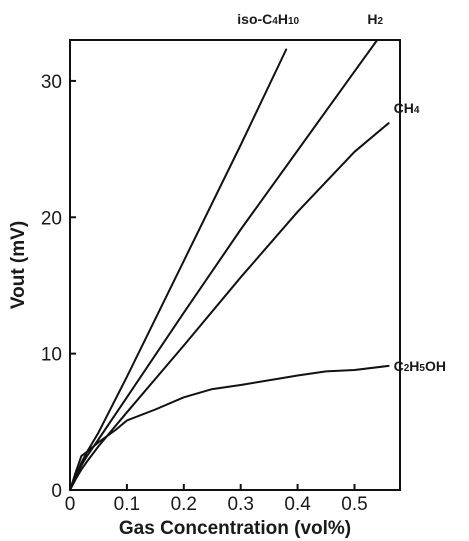 This screenshot has height=541, width=469. What do you see at coordinates (240, 504) in the screenshot?
I see `x-tick-label-3: 0.3` at bounding box center [240, 504].